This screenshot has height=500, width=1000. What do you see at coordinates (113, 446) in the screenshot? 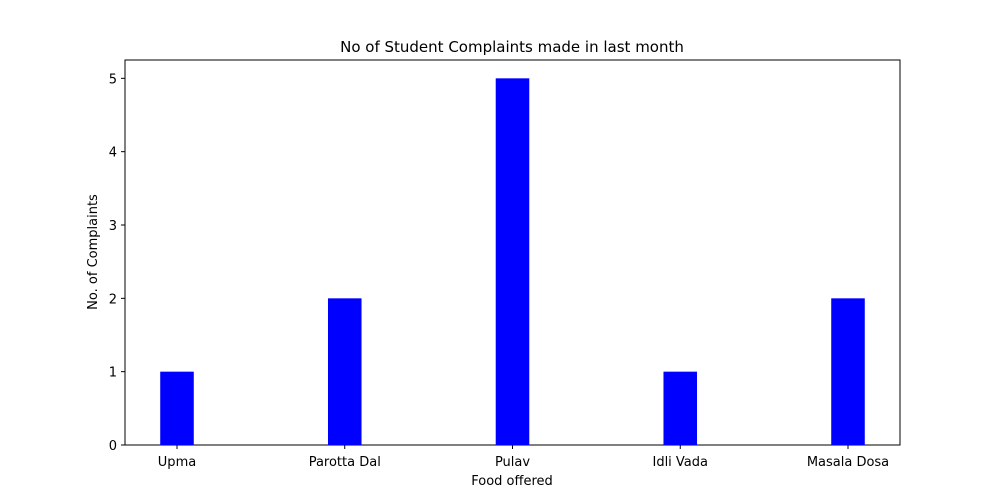
I see `y-tick-label: 0` at bounding box center [113, 446].